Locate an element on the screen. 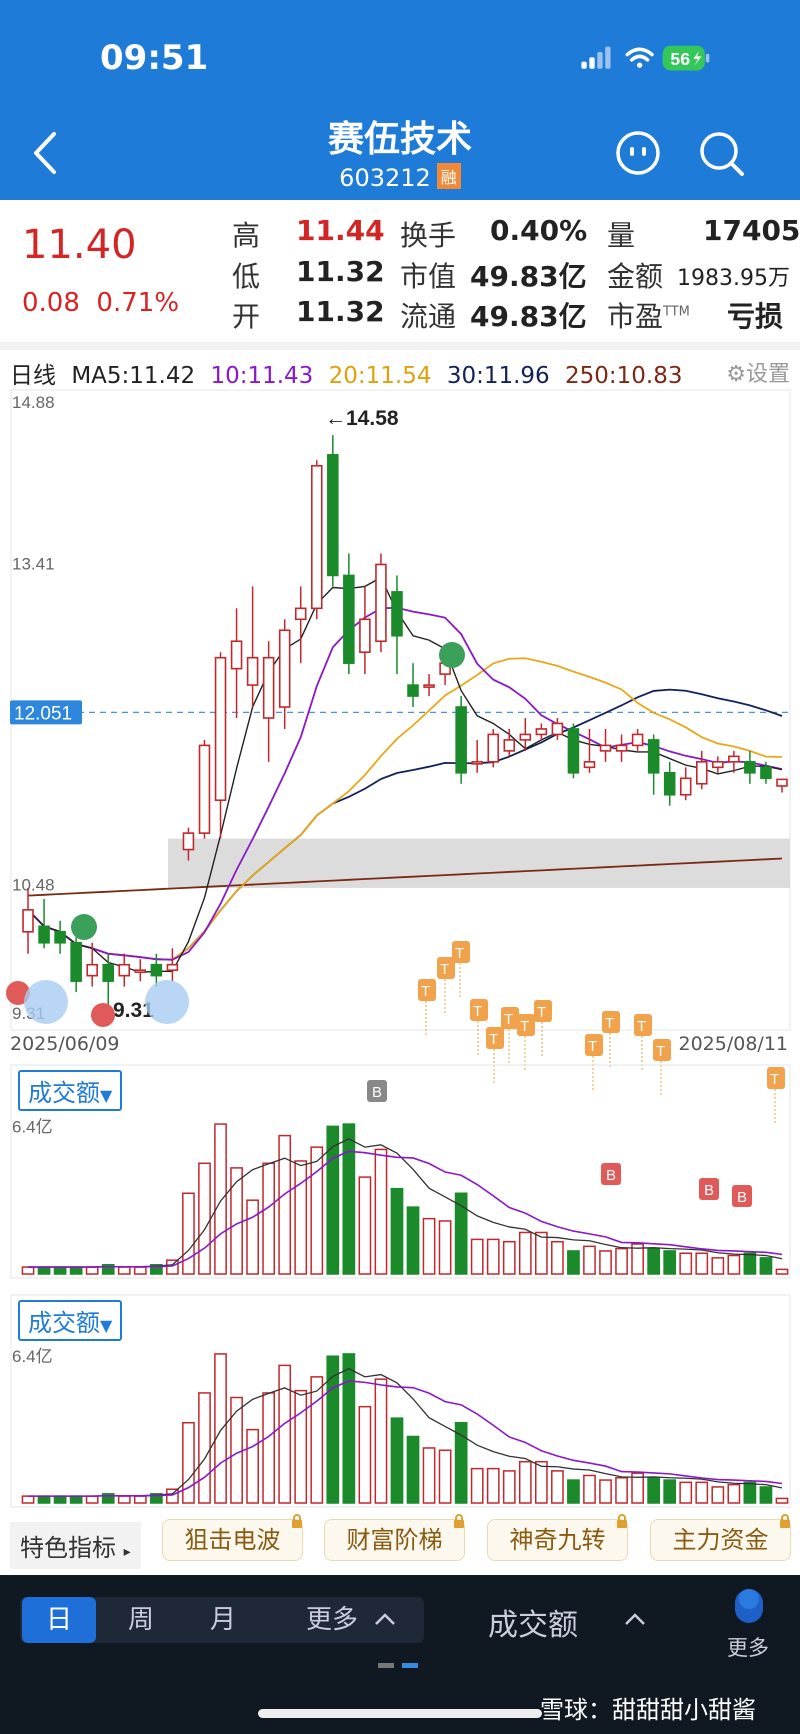 This screenshot has width=800, height=1734. x-start-date: 2025/06/09 is located at coordinates (65, 1044).